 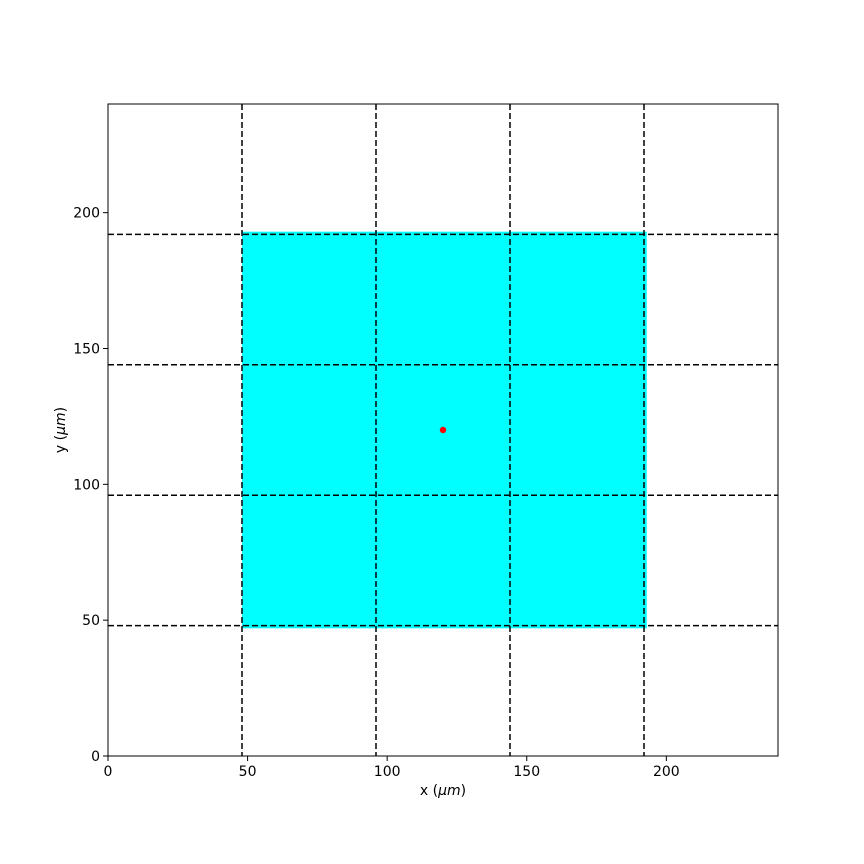 I want to click on y-axis-label-unit: μm, so click(x=61, y=424).